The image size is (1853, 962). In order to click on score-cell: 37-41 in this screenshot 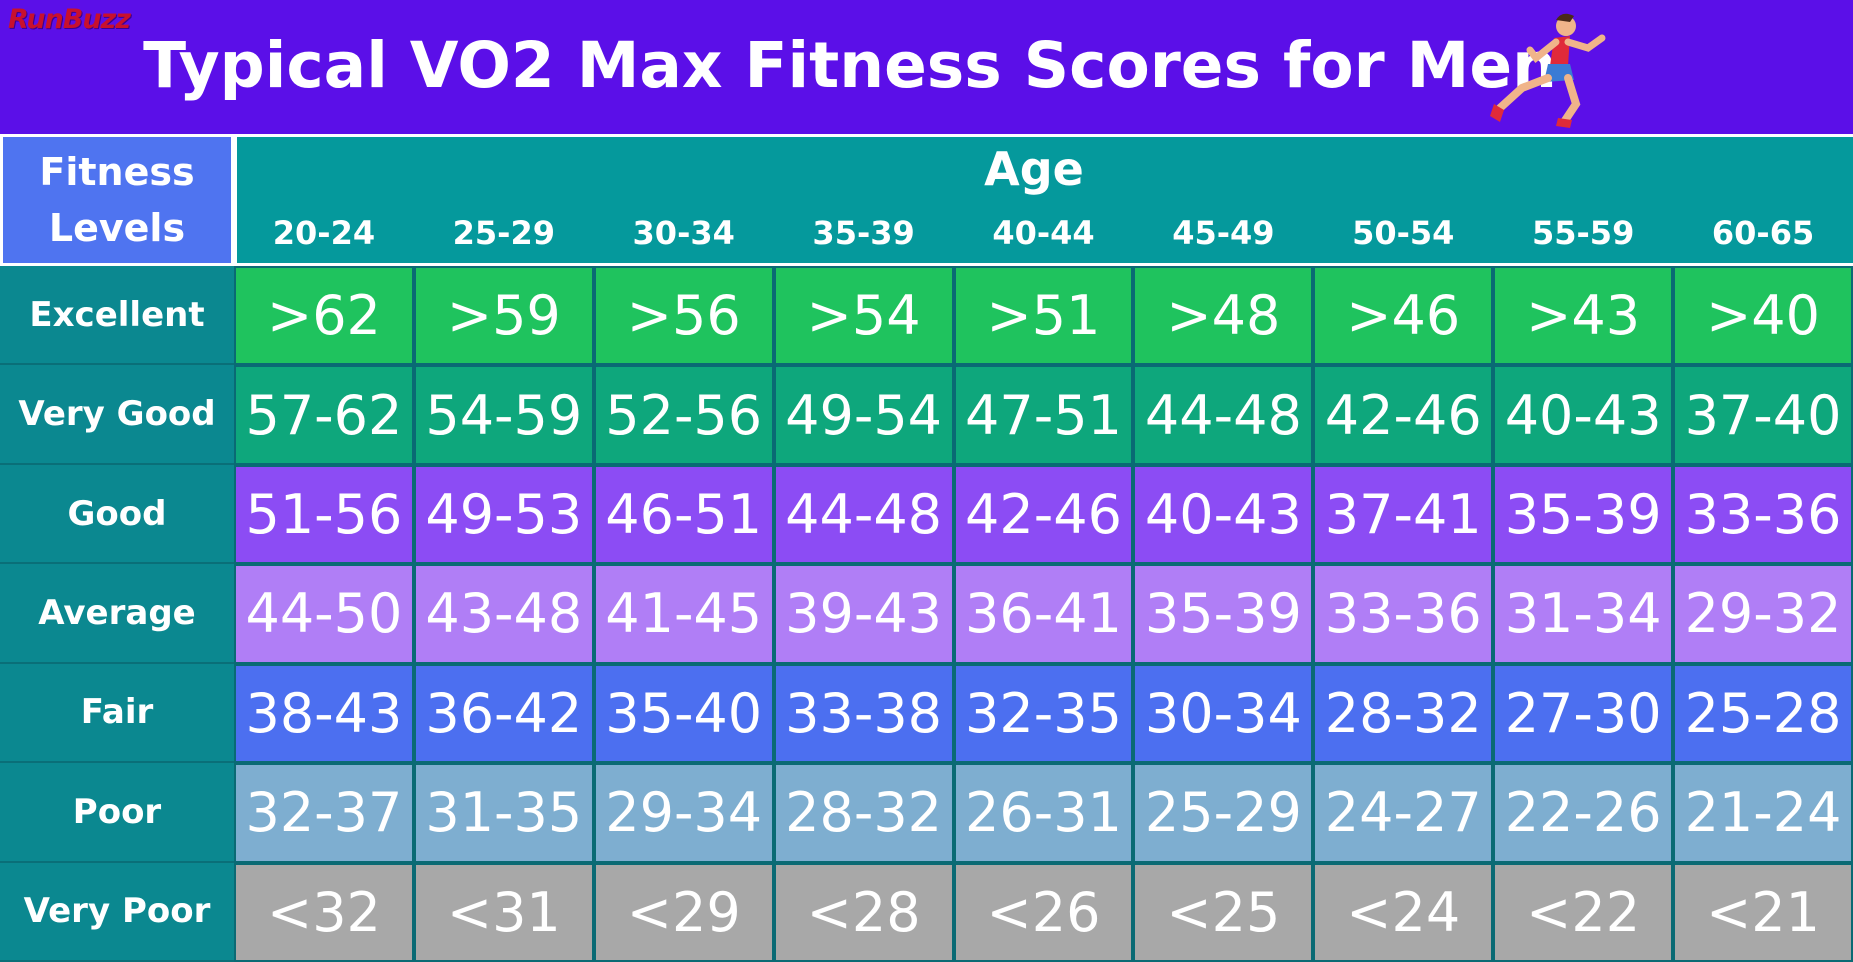, I will do `click(1403, 514)`.